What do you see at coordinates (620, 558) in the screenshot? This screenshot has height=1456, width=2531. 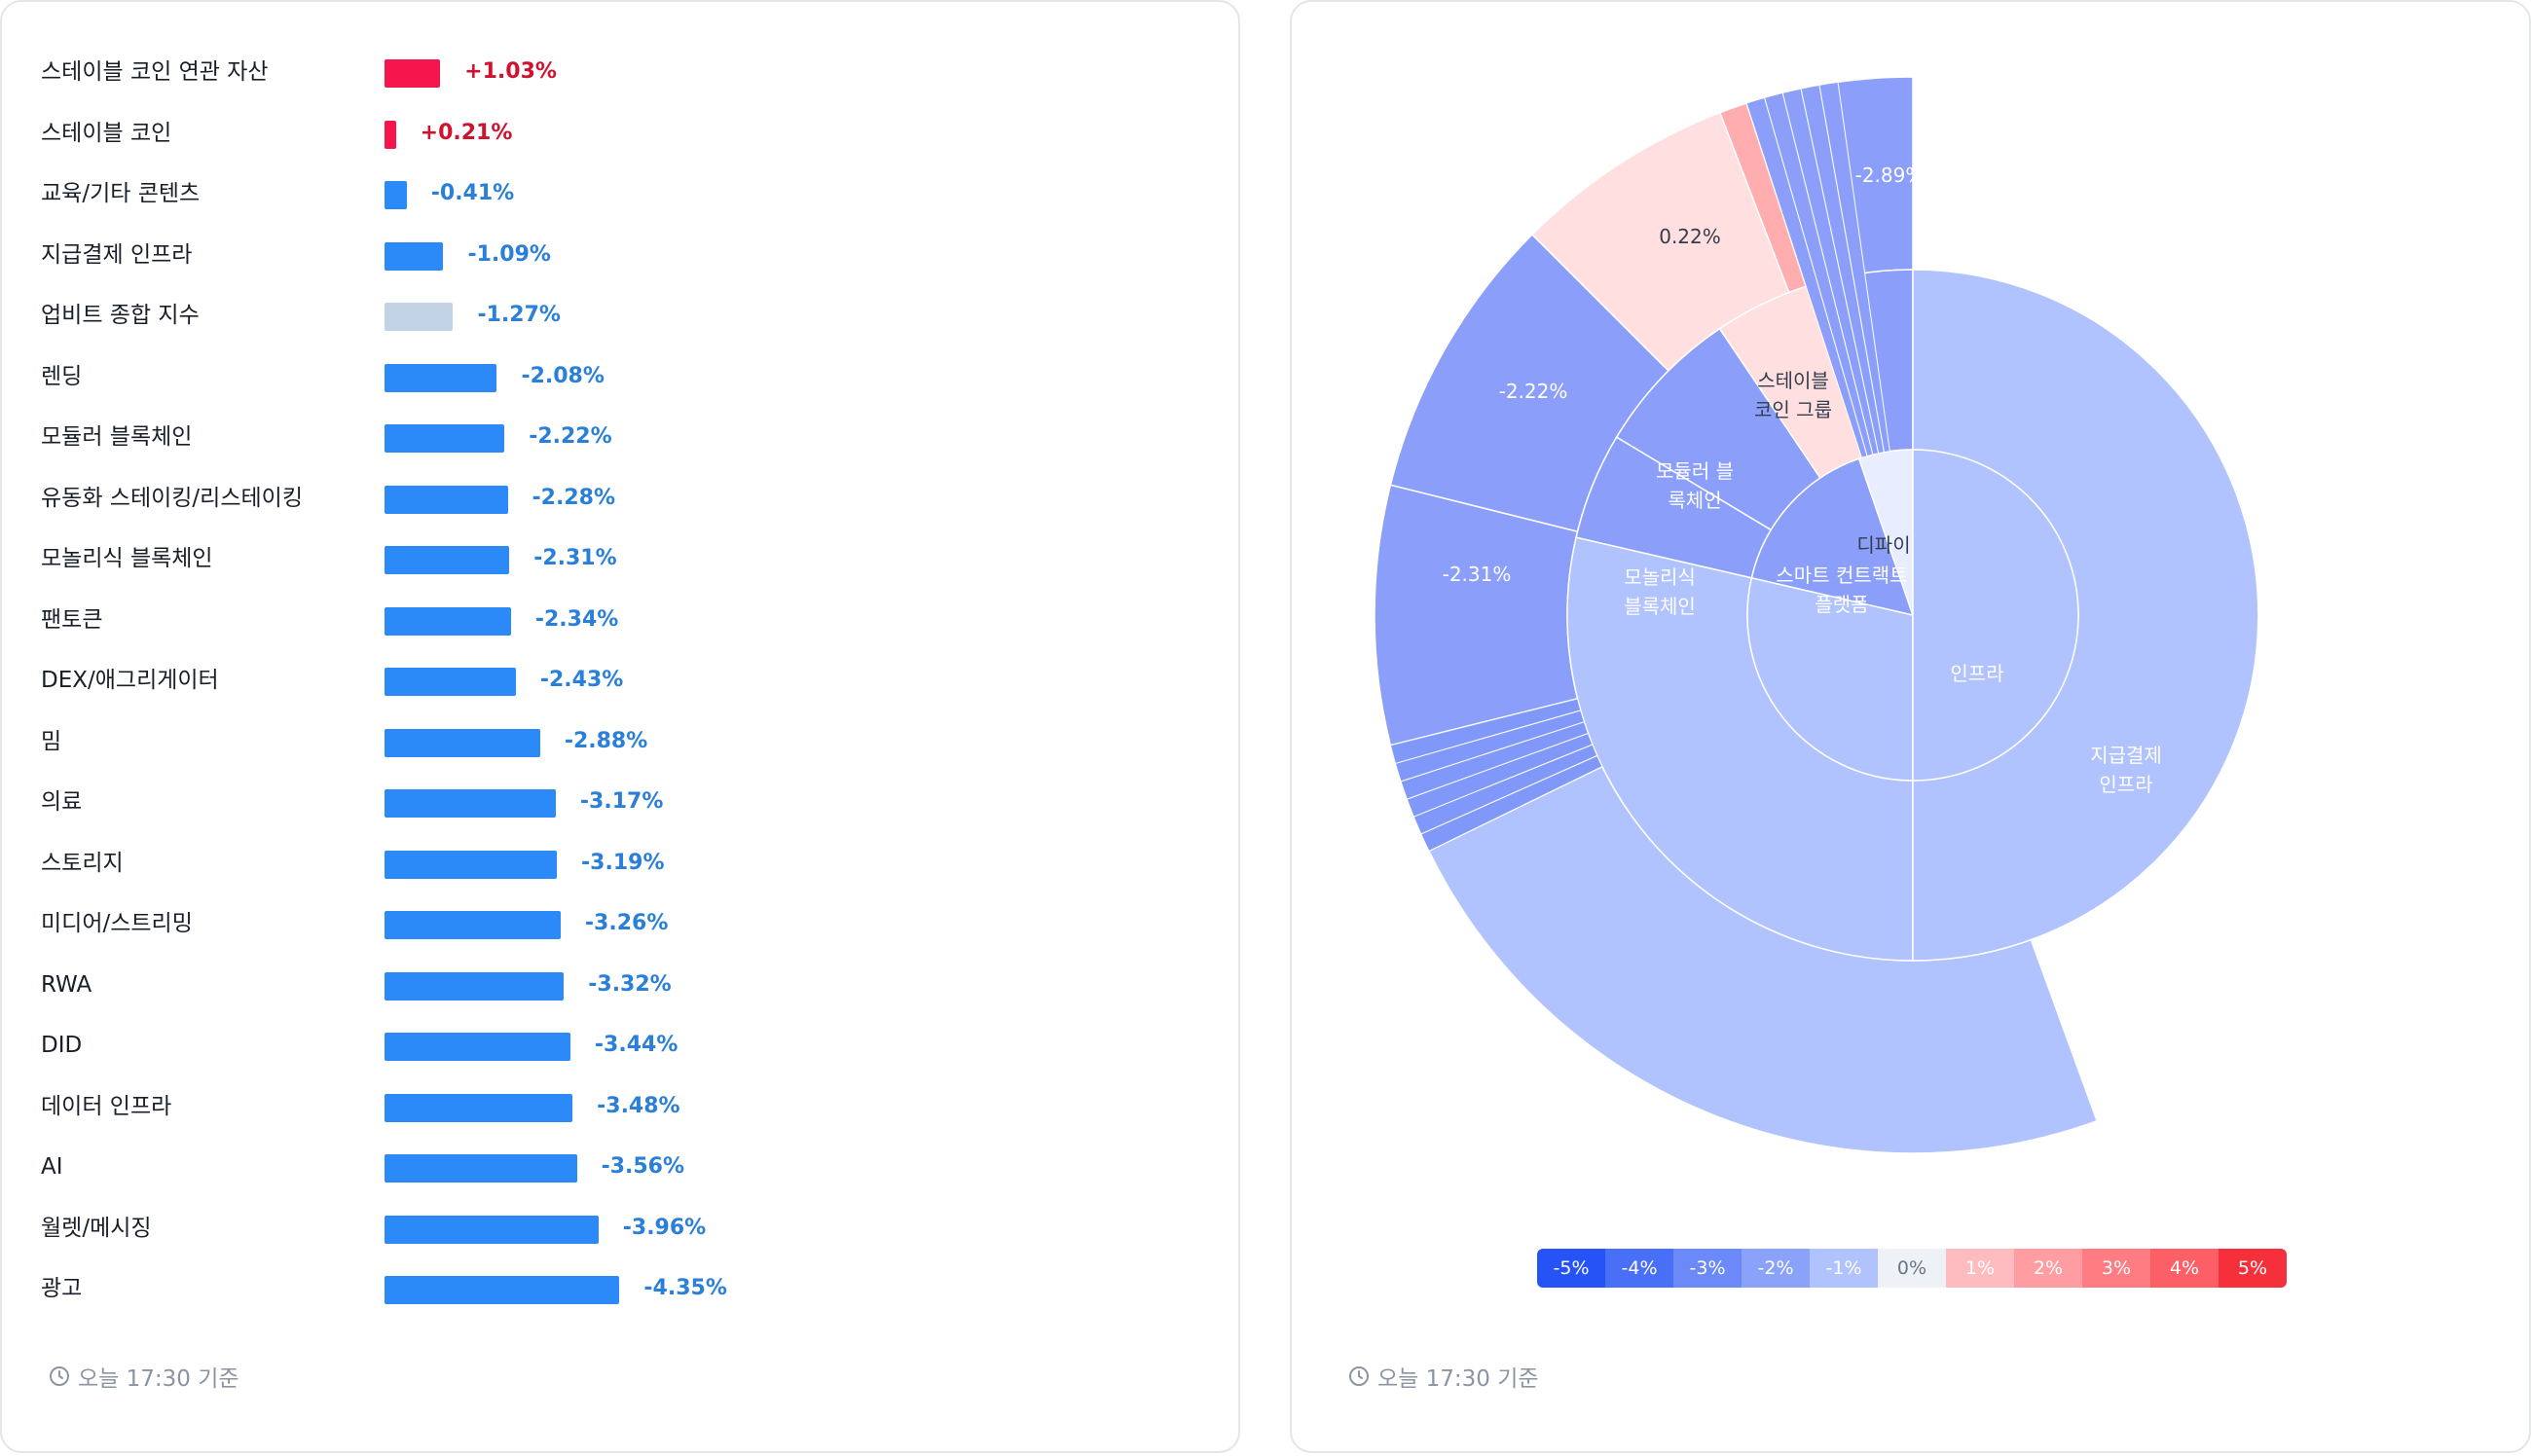 I see `bar-row: 모놀리식 블록체인 -2.31%` at bounding box center [620, 558].